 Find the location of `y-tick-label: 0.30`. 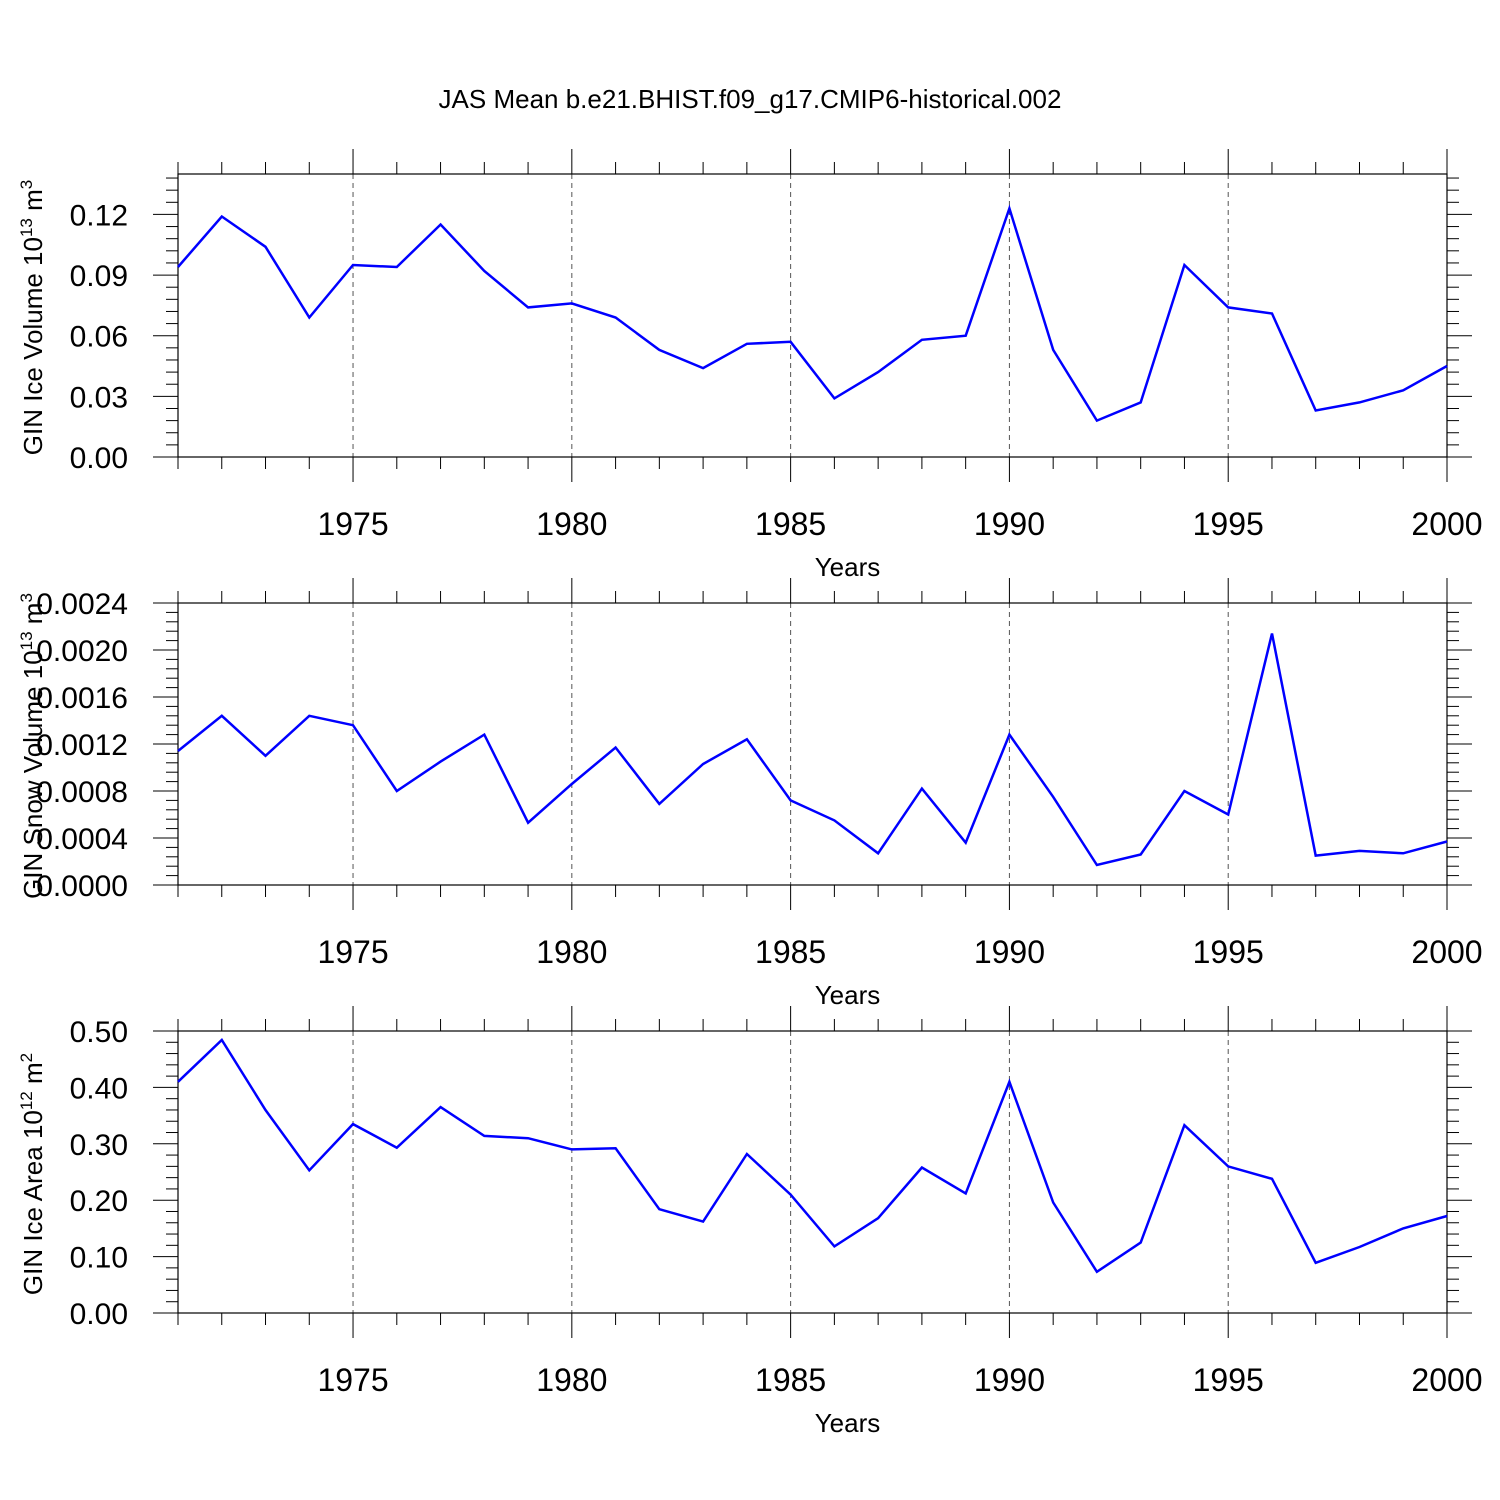

y-tick-label: 0.30 is located at coordinates (99, 1145).